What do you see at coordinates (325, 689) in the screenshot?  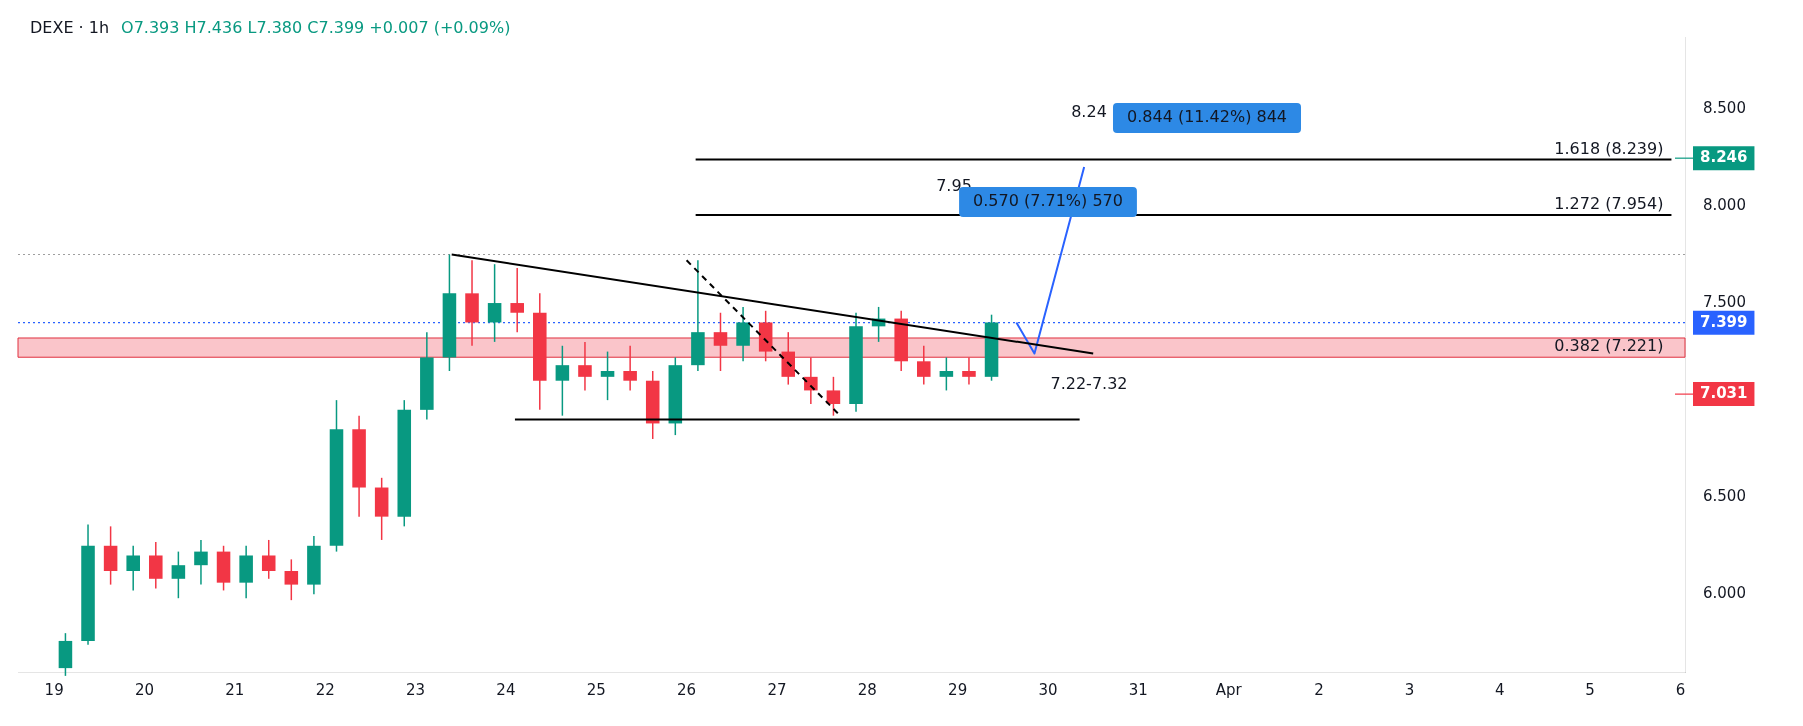 I see `x-tick-label: 22` at bounding box center [325, 689].